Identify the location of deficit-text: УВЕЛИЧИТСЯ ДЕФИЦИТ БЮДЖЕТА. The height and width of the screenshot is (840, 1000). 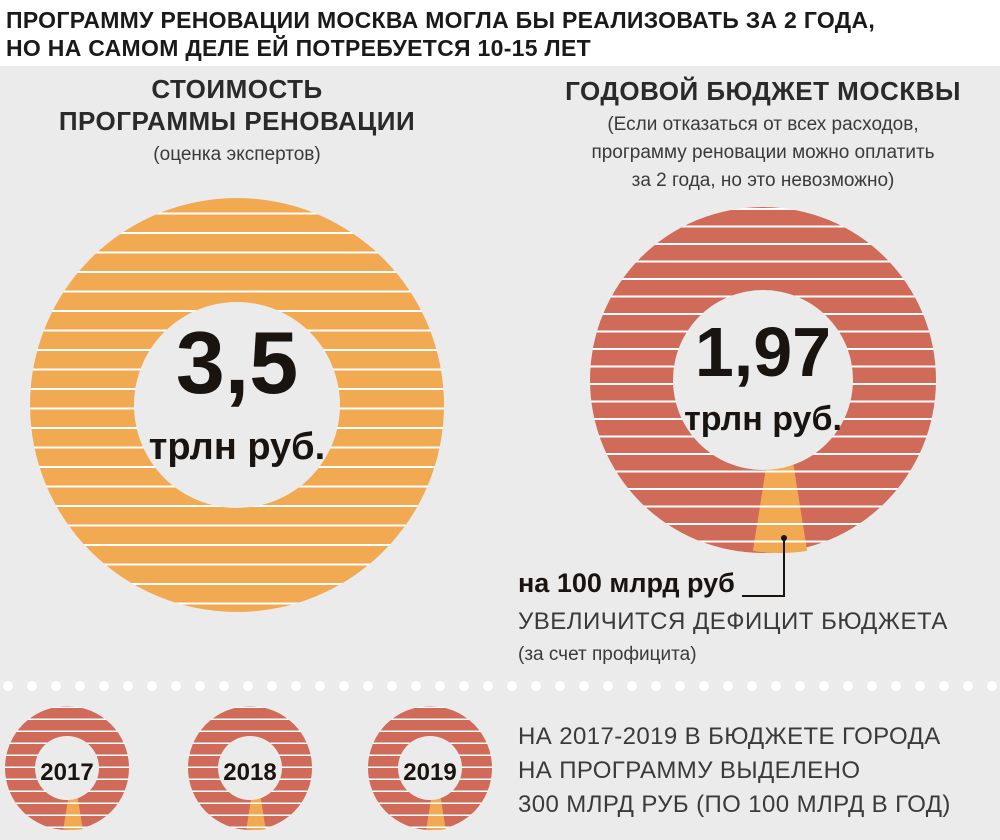
(733, 621).